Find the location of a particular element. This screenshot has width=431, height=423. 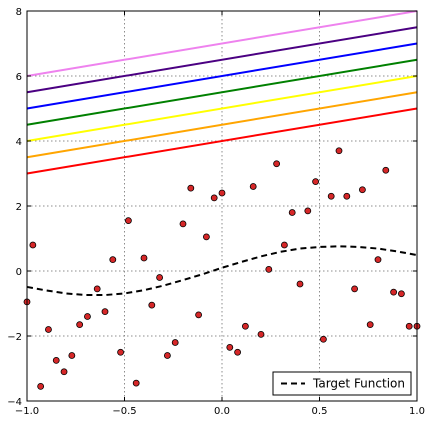

legend-label-target-function: Target Function is located at coordinates (358, 384).